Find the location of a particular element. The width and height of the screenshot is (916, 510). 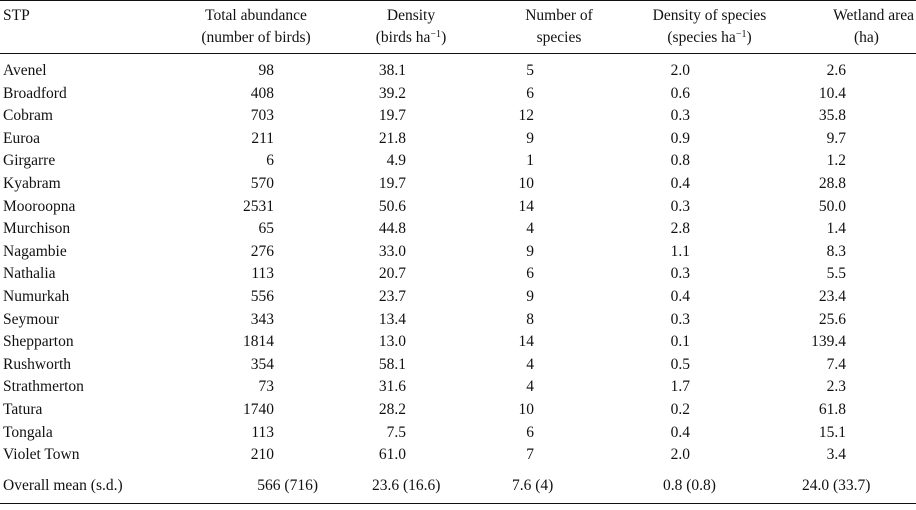

stp-name-cell: Violet Town is located at coordinates (41, 455).